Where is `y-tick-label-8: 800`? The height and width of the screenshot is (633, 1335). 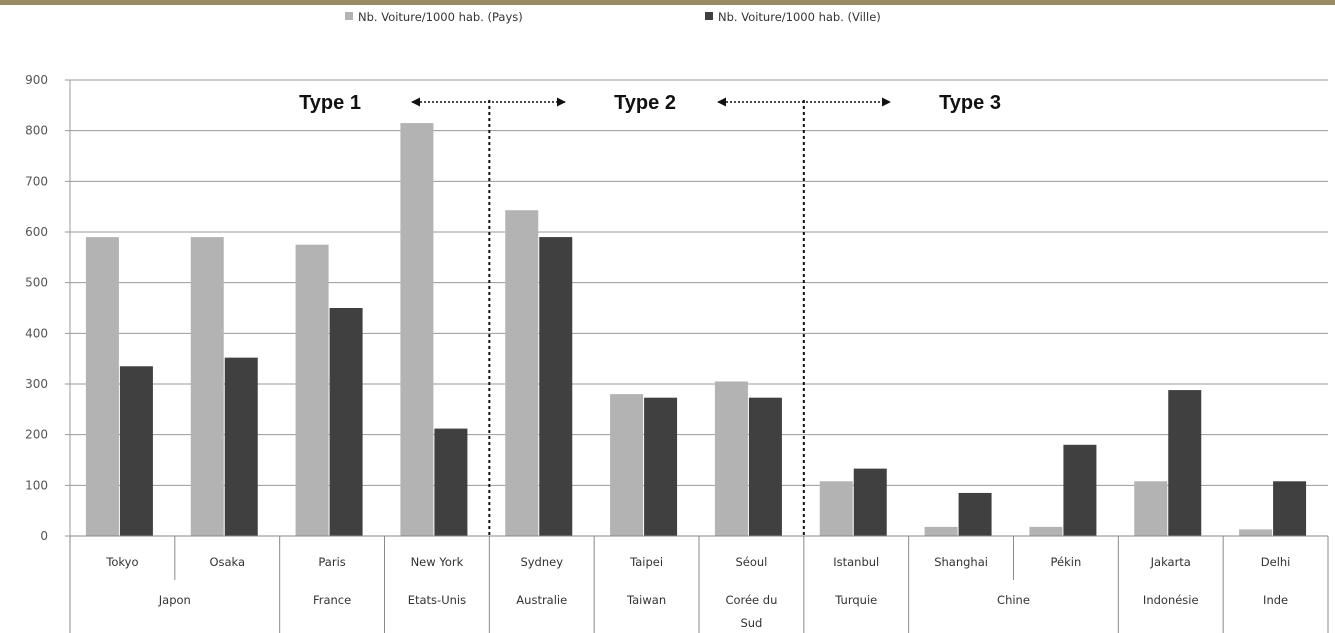
y-tick-label-8: 800 is located at coordinates (36, 131).